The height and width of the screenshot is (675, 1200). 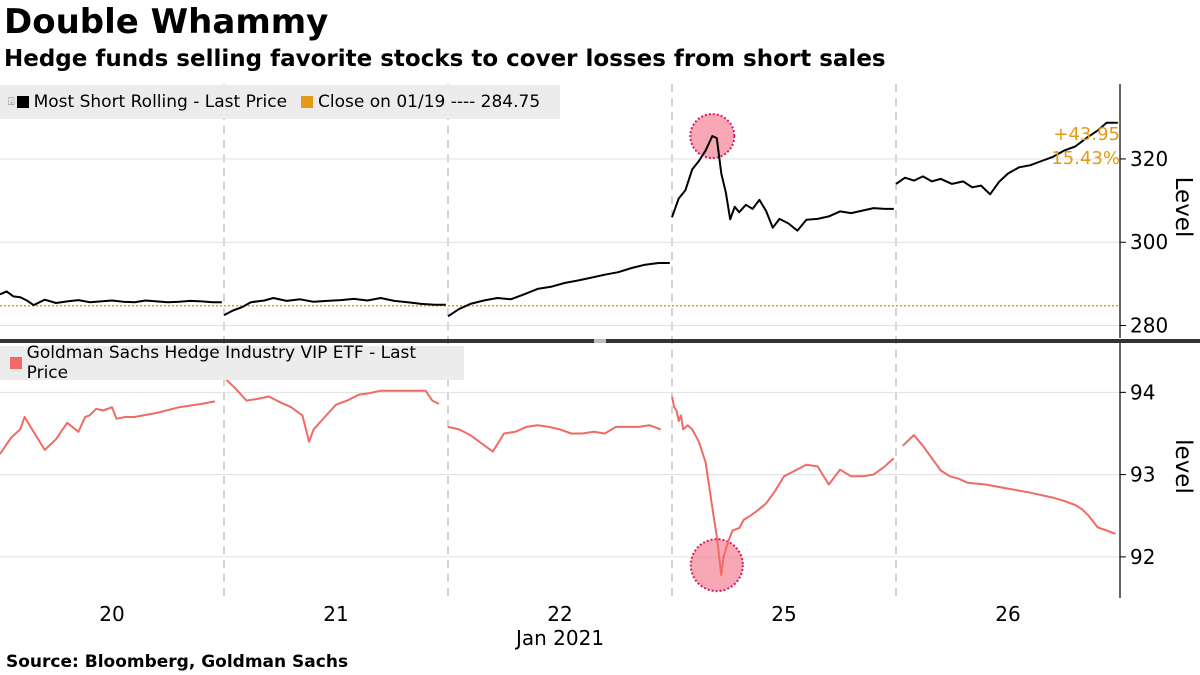 I want to click on ytick-label-1-2: 94, so click(x=1142, y=392).